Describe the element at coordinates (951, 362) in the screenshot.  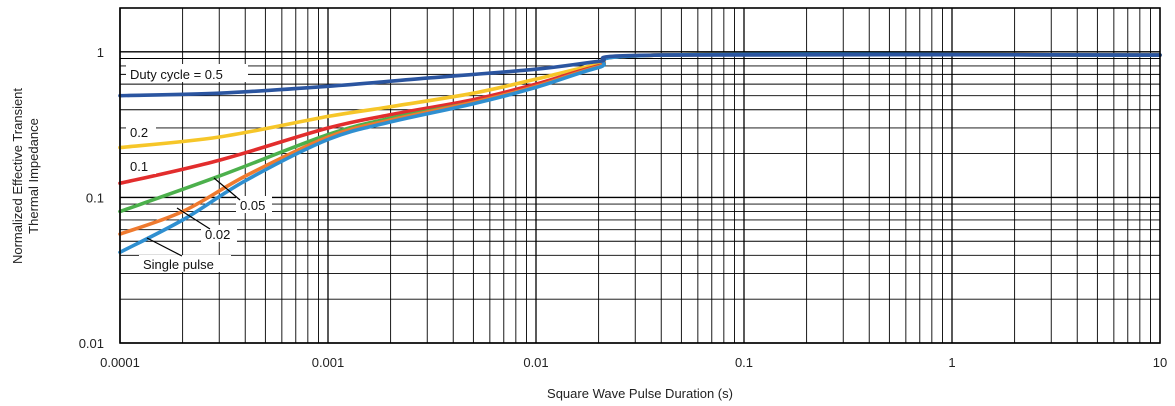
I see `x-tick-label: 1` at that location.